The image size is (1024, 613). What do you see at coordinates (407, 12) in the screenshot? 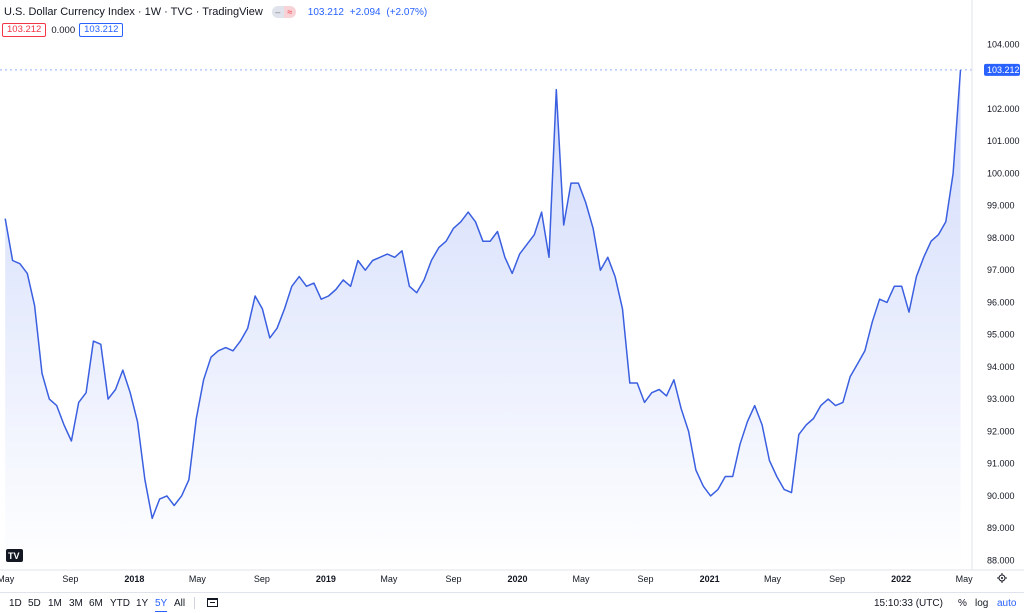
I see `price-change-percent: (+2.07%)` at bounding box center [407, 12].